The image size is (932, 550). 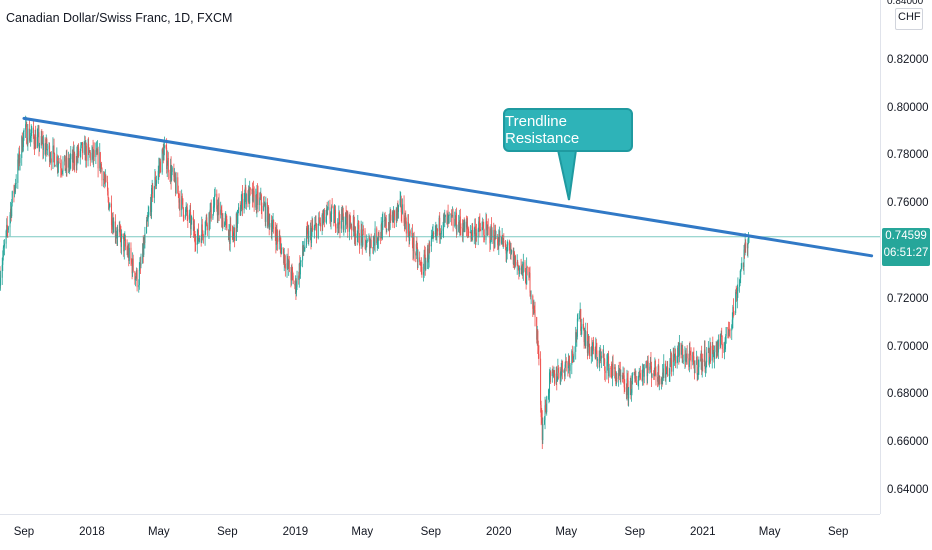 What do you see at coordinates (909, 19) in the screenshot?
I see `currency-badge` at bounding box center [909, 19].